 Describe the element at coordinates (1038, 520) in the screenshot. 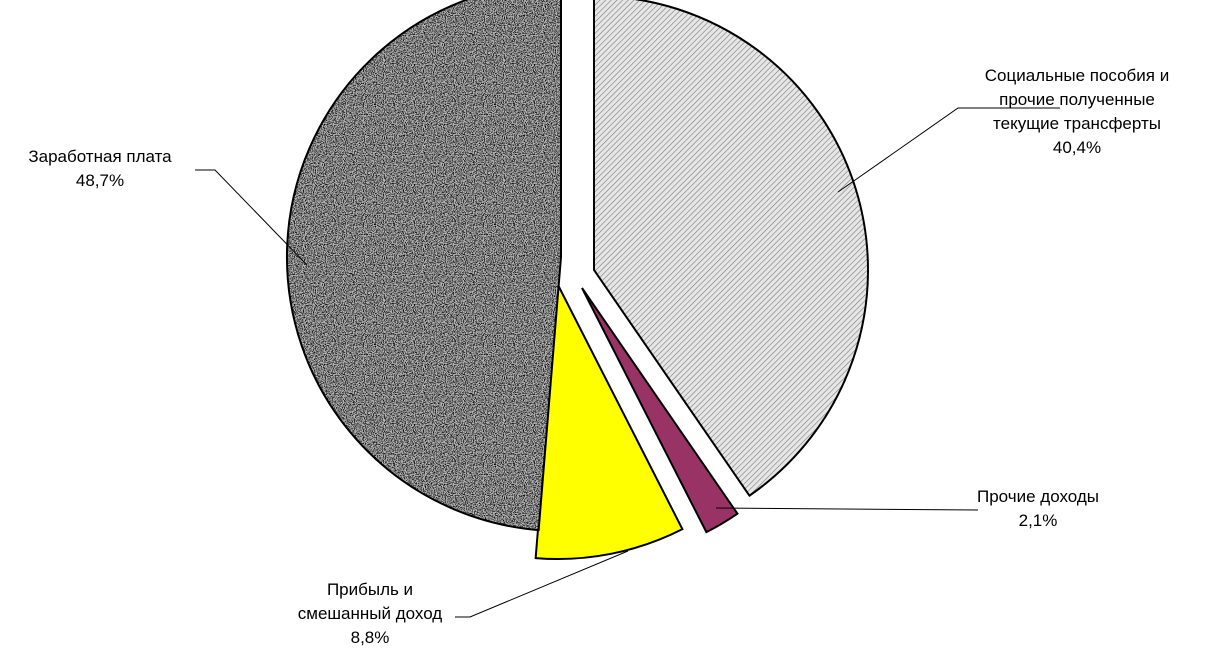

I see `slice-value-label: 2,1%` at that location.